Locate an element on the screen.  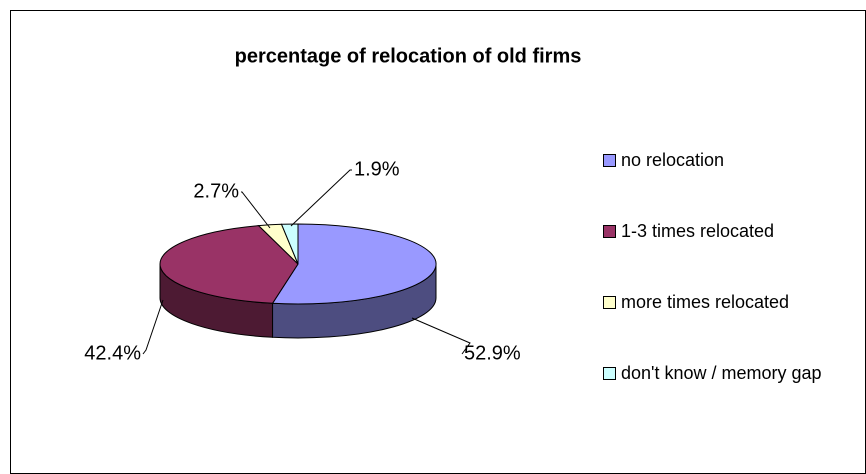
legend-label: 1-3 times relocated is located at coordinates (698, 231).